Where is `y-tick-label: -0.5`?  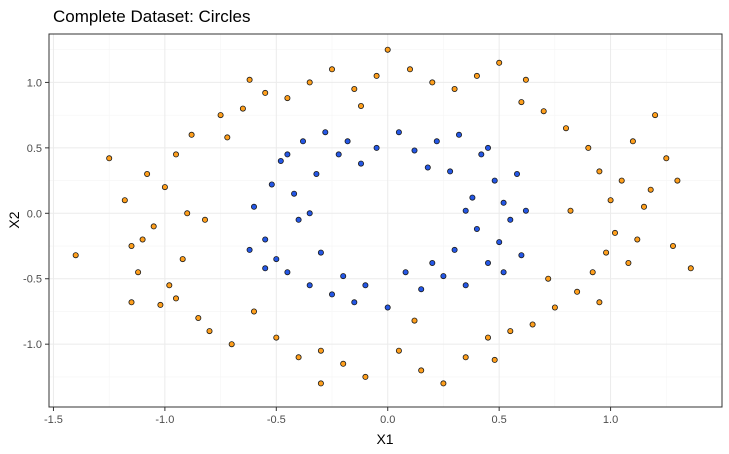
y-tick-label: -0.5 is located at coordinates (32, 280).